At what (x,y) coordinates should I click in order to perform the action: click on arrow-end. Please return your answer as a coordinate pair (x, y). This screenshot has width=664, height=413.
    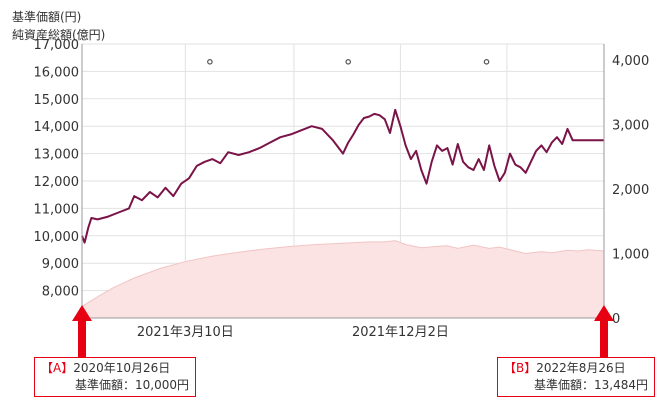
    Looking at the image, I should click on (604, 331).